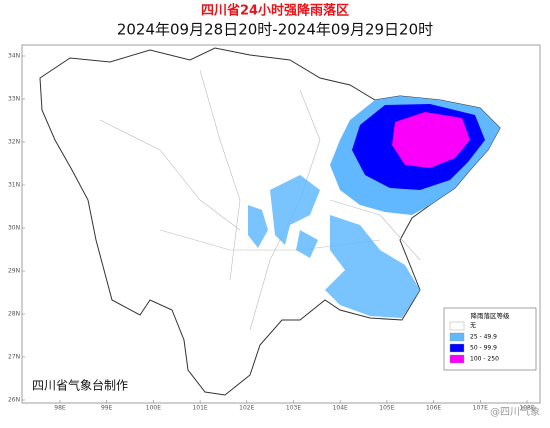 The width and height of the screenshot is (550, 428). Describe the element at coordinates (515, 411) in the screenshot. I see `watermark: @四川气象` at that location.